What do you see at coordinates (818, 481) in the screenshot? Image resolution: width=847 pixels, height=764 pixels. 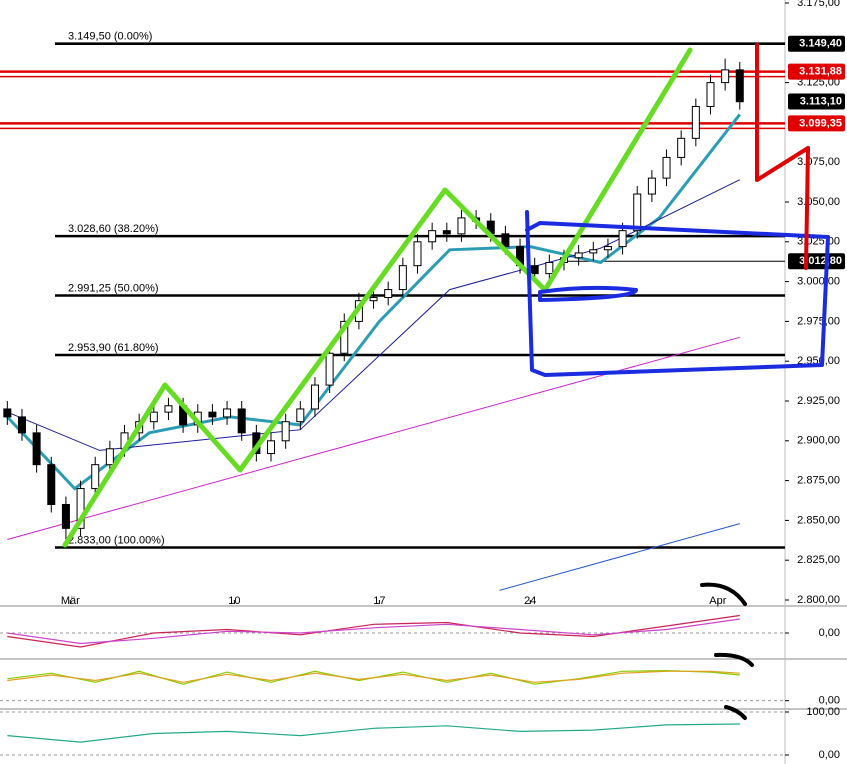 I see `y-tick-label: 2.875,00` at bounding box center [818, 481].